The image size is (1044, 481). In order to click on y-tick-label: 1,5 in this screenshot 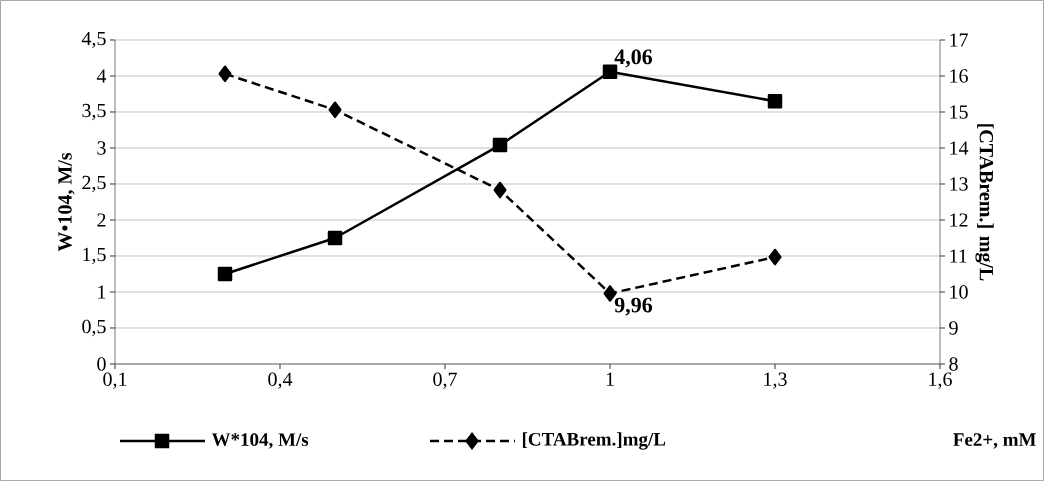, I will do `click(94, 256)`.